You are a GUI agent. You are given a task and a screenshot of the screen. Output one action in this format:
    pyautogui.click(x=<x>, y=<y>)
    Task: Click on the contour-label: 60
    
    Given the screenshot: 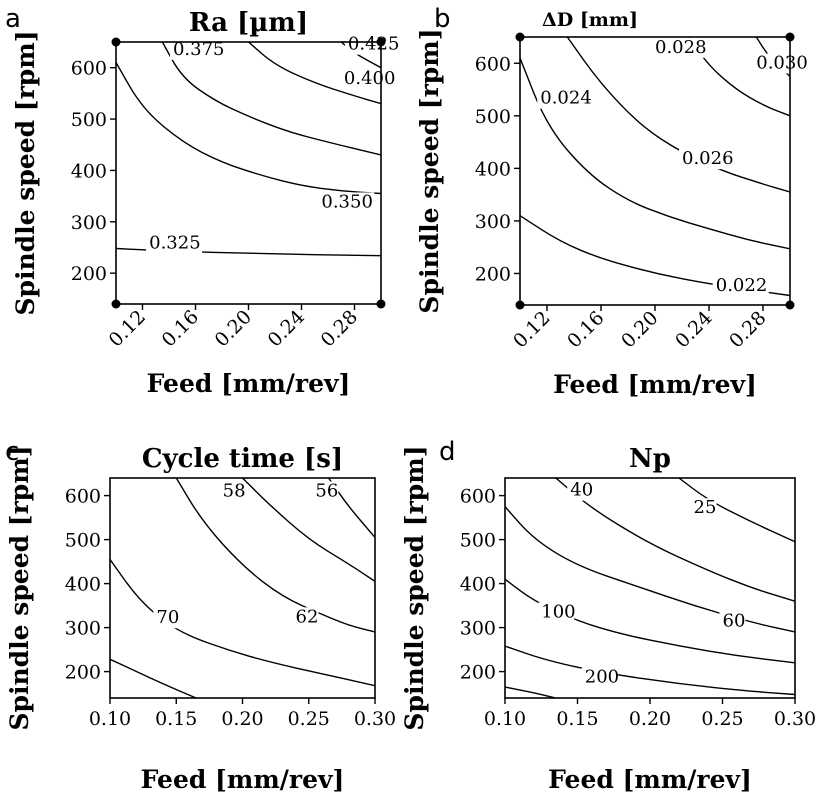 What is the action you would take?
    pyautogui.click(x=734, y=620)
    